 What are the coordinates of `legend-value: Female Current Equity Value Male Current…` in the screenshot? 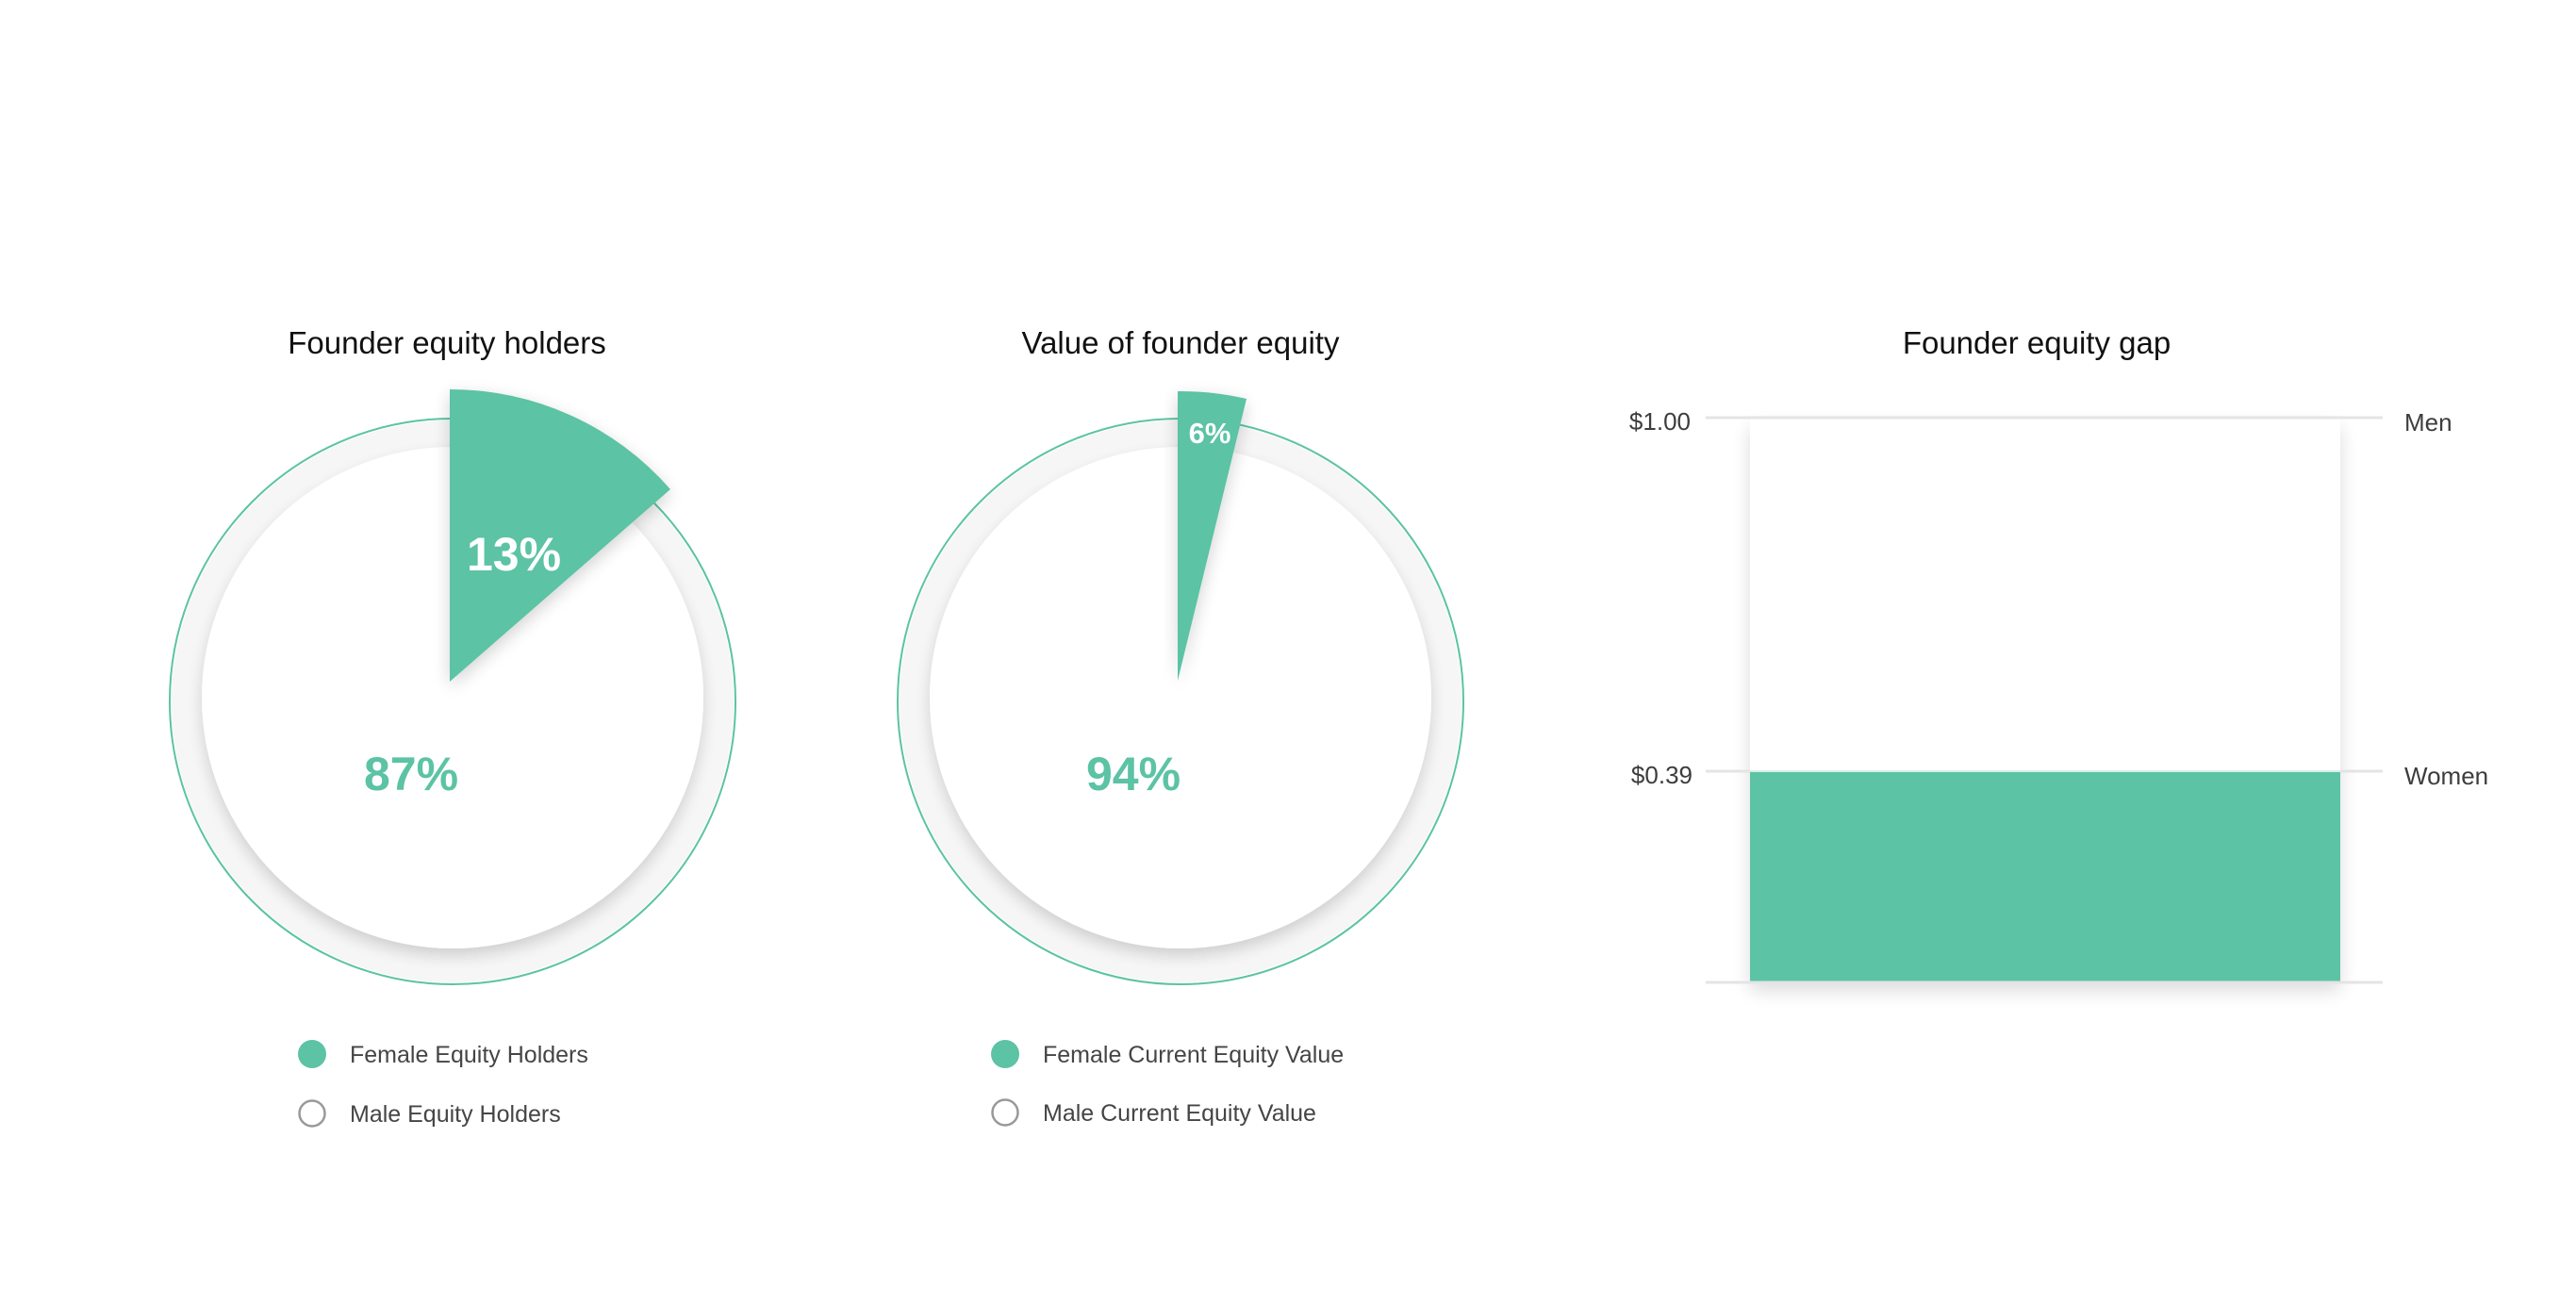 It's located at (1167, 1083).